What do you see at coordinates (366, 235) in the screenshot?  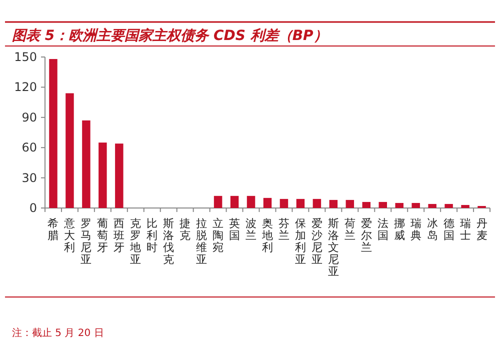 I see `x-tick-label: 爱尔兰` at bounding box center [366, 235].